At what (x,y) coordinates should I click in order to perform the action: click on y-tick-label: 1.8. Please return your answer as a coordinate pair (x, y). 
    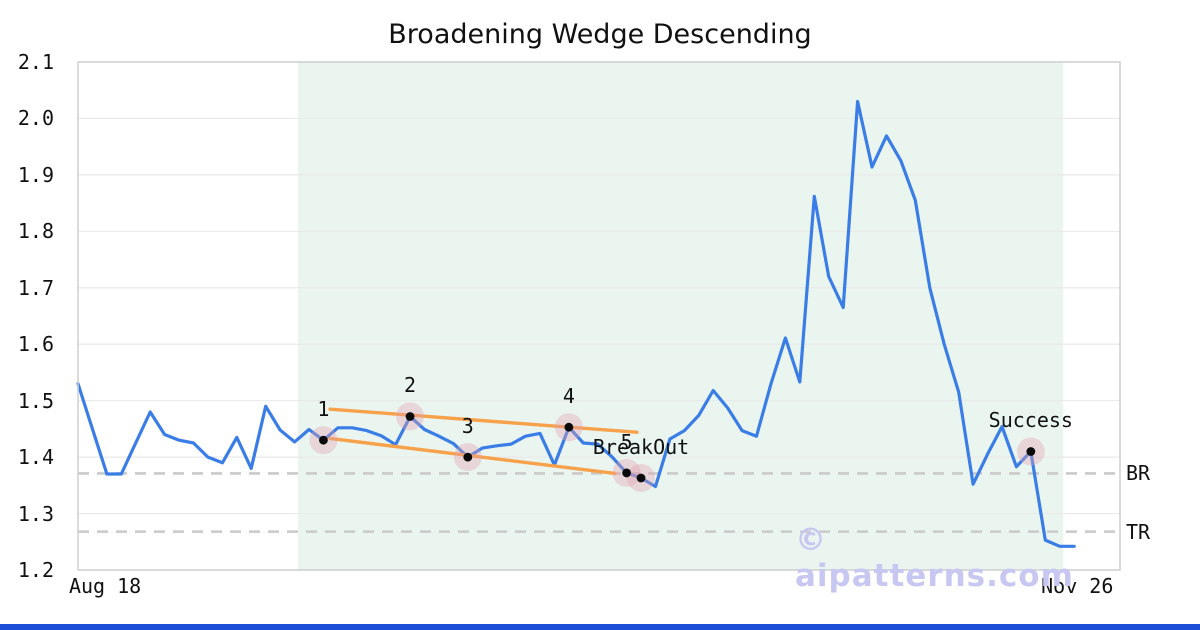
    Looking at the image, I should click on (35, 231).